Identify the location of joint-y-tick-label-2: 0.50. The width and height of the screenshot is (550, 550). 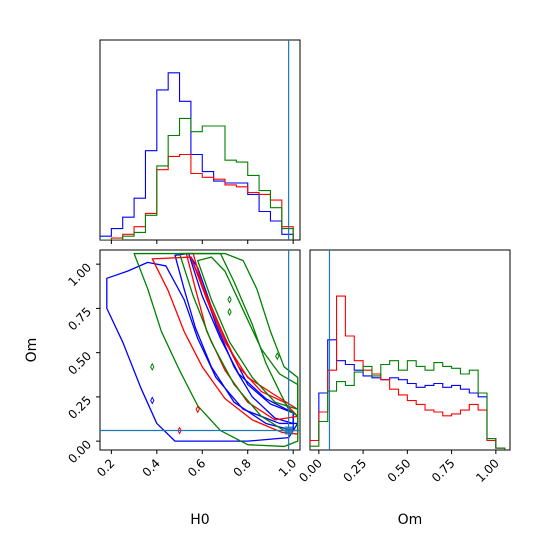
(79, 363).